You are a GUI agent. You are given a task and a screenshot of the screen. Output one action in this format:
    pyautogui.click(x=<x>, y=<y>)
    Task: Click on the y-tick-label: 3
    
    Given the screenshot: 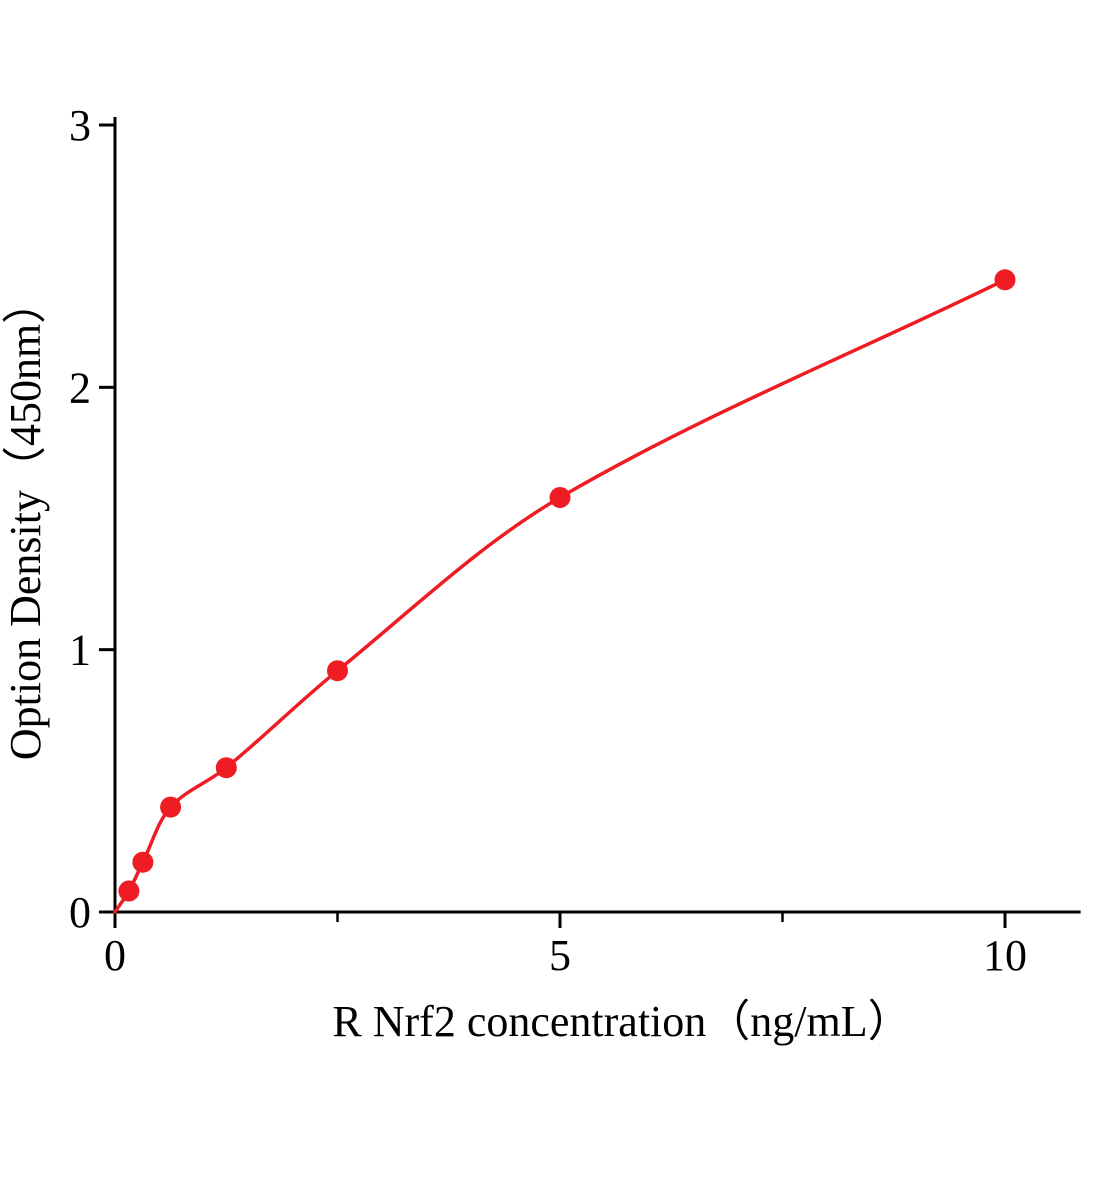 What is the action you would take?
    pyautogui.click(x=80, y=125)
    